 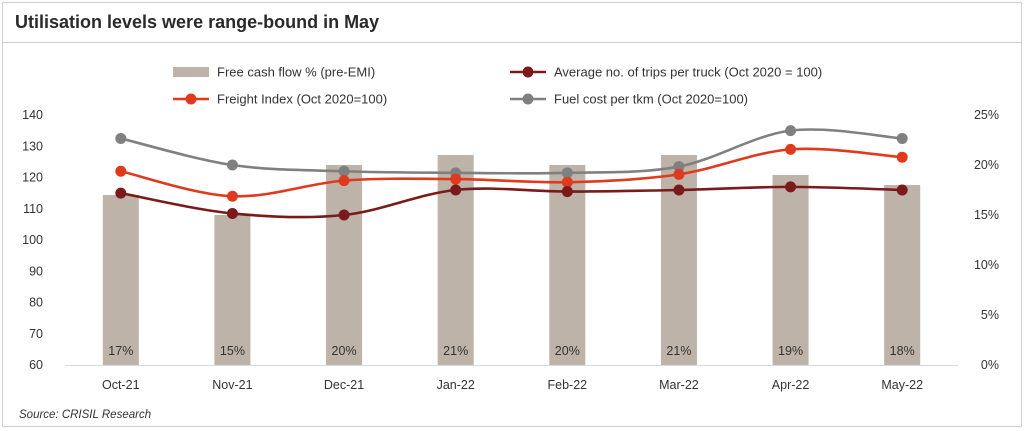 I want to click on legend-item: Fuel cost per tkm (Oct 2020=100), so click(x=629, y=99).